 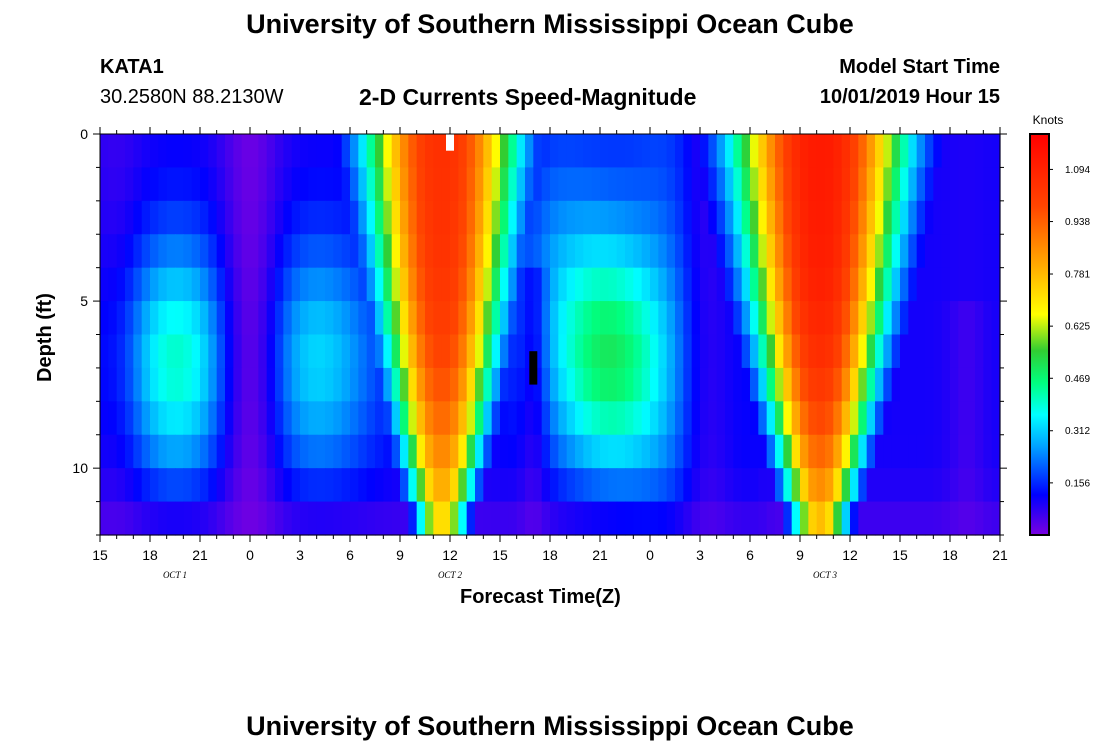 What do you see at coordinates (100, 555) in the screenshot?
I see `x-tick-label: 15` at bounding box center [100, 555].